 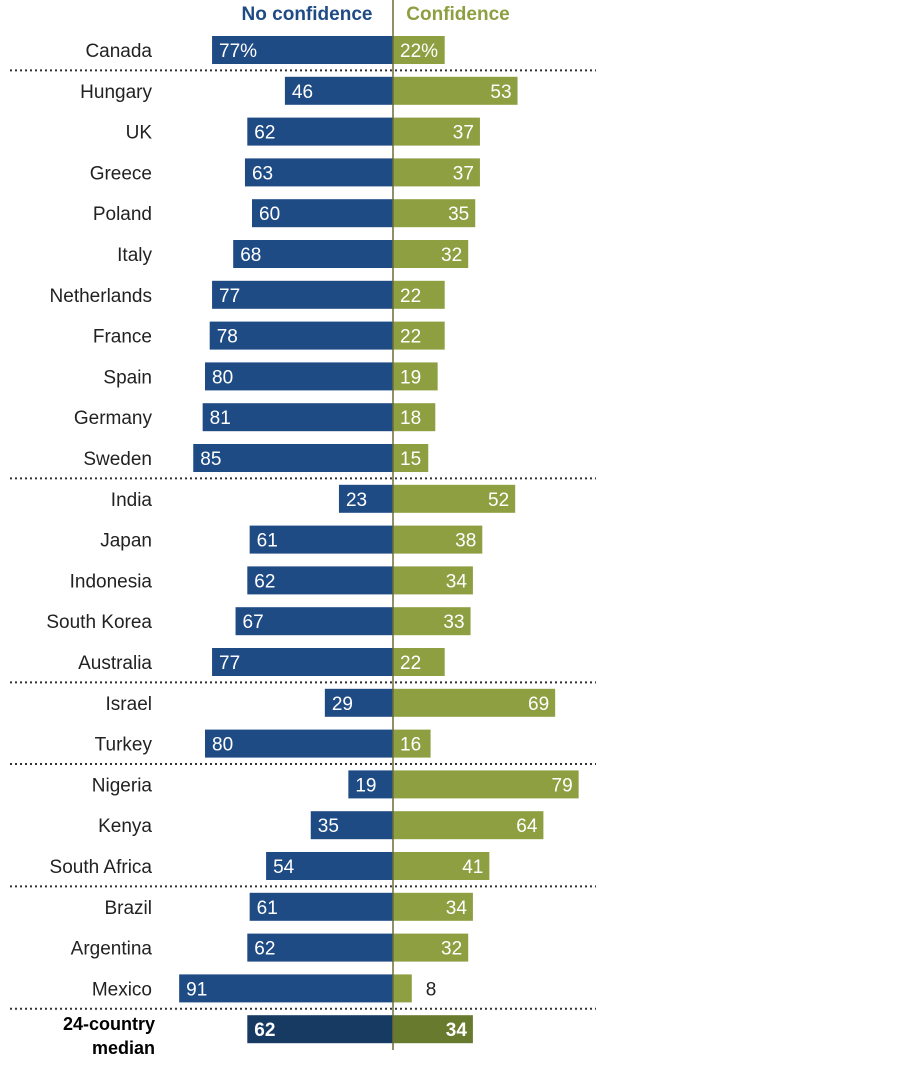 I want to click on value-label-no-confidence: 68, so click(x=250, y=255).